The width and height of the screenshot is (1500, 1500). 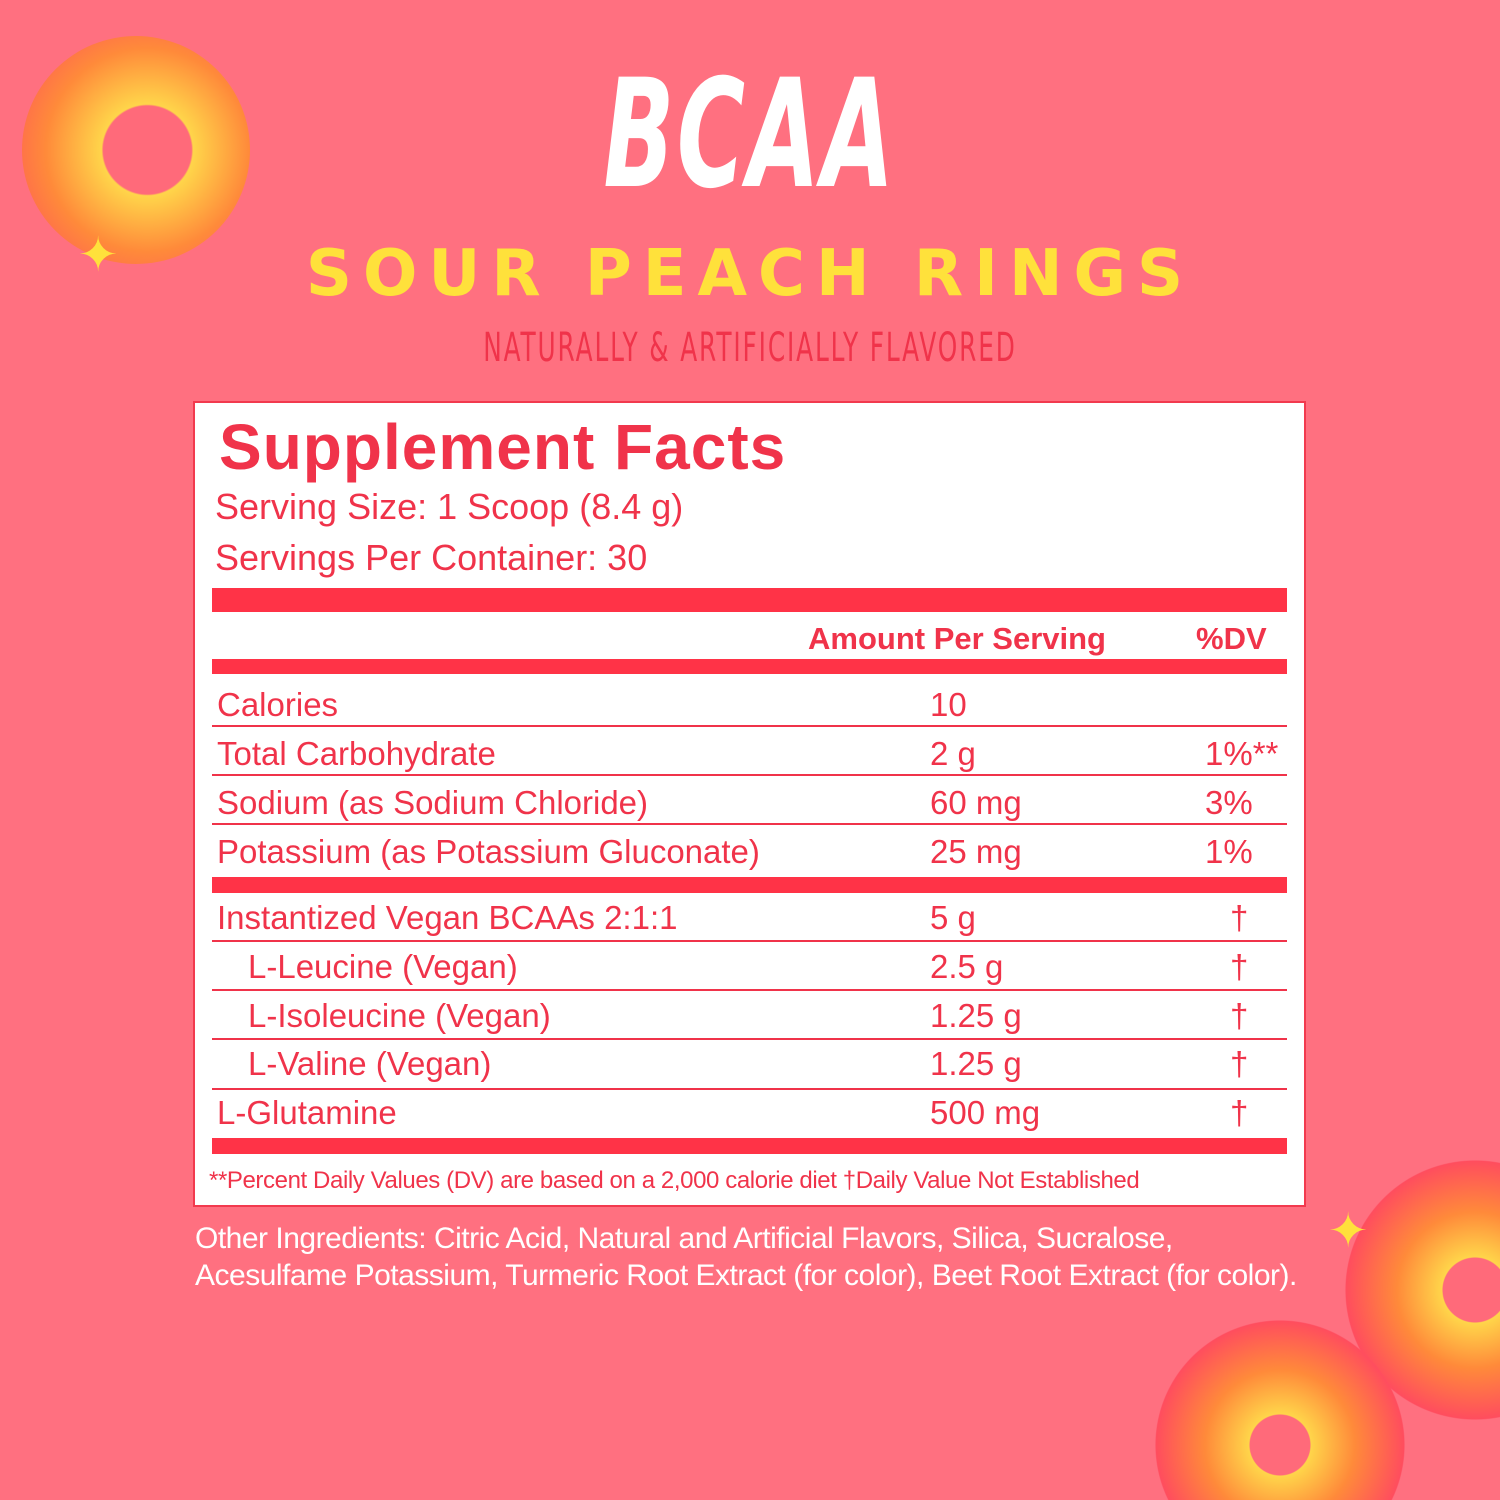 I want to click on nutrient-row: Calories 10, so click(x=592, y=704).